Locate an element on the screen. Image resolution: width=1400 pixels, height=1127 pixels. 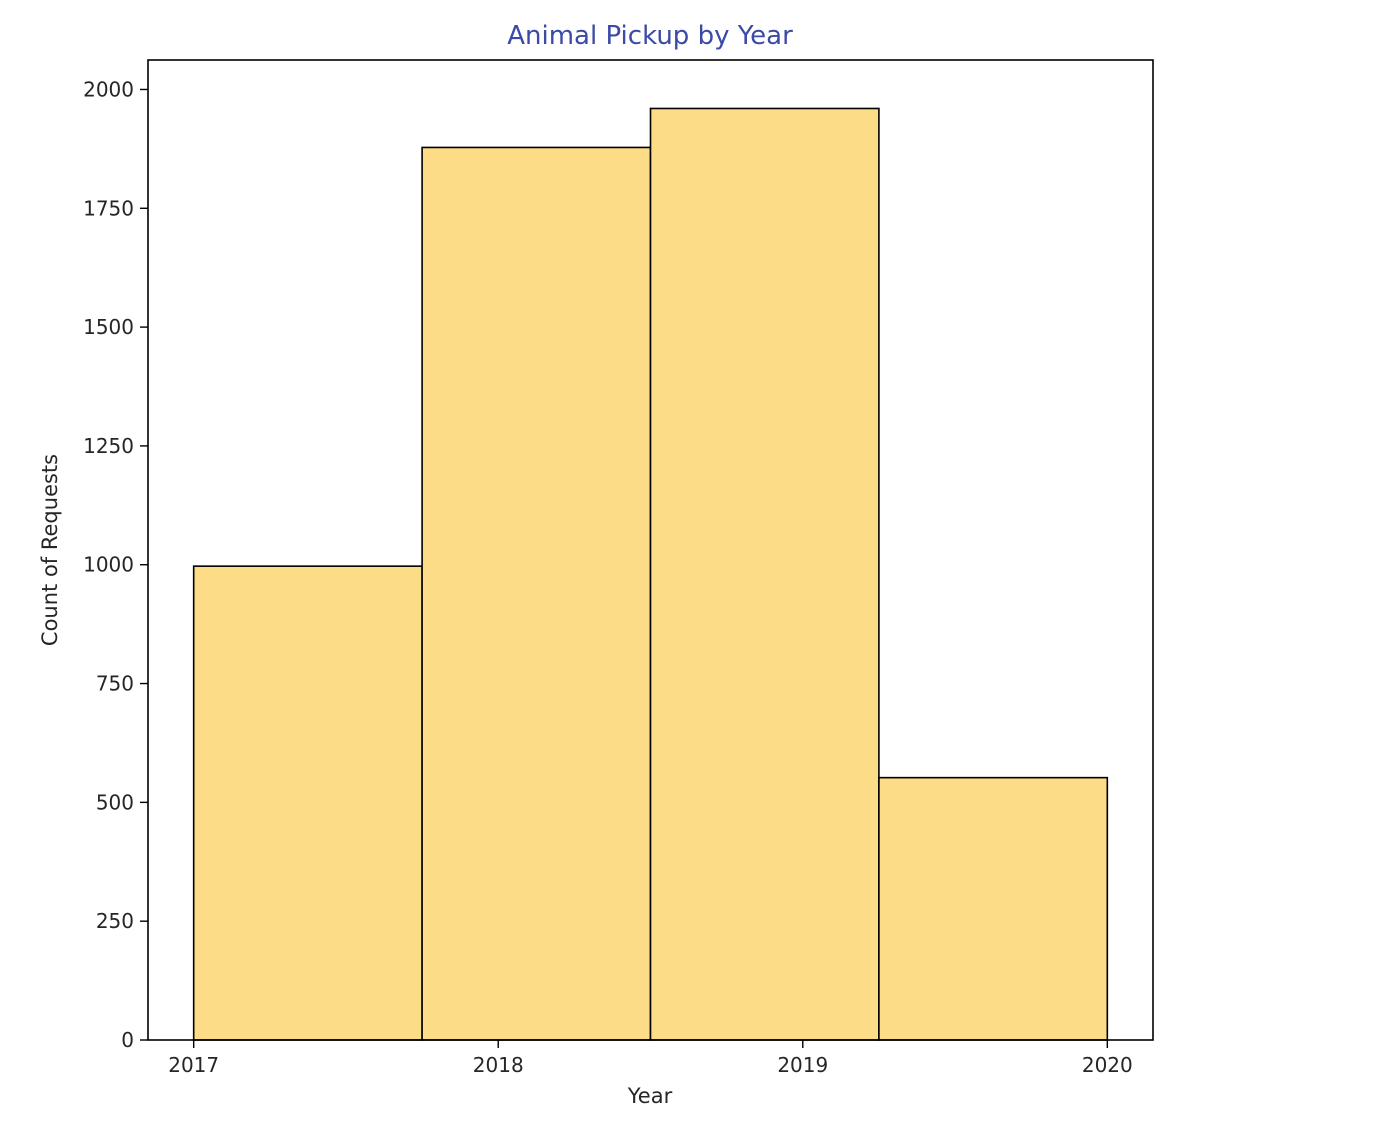
y-tick-label: 1500 is located at coordinates (108, 327).